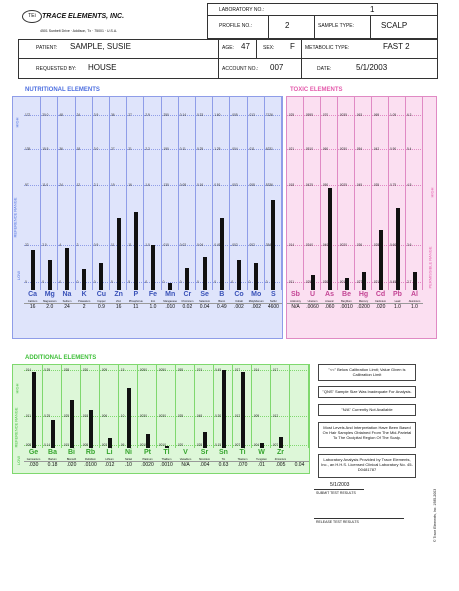 The height and width of the screenshot is (591, 459). I want to click on element-symbol: Ca, so click(33, 294).